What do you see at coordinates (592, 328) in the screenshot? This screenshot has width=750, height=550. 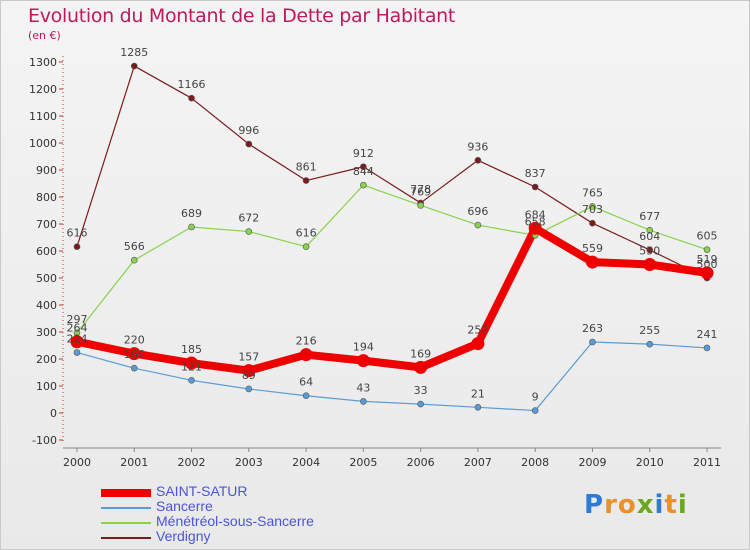 I see `data-label: 263` at bounding box center [592, 328].